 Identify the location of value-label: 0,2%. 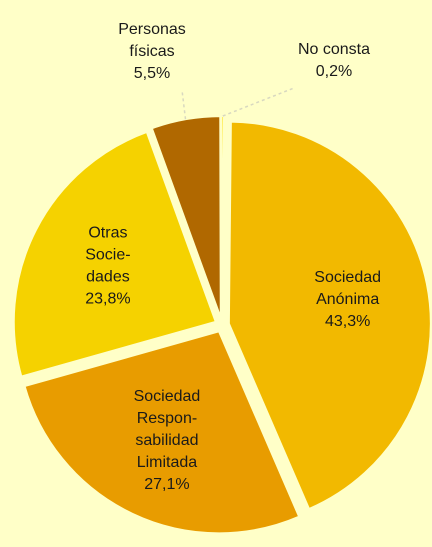
(334, 71).